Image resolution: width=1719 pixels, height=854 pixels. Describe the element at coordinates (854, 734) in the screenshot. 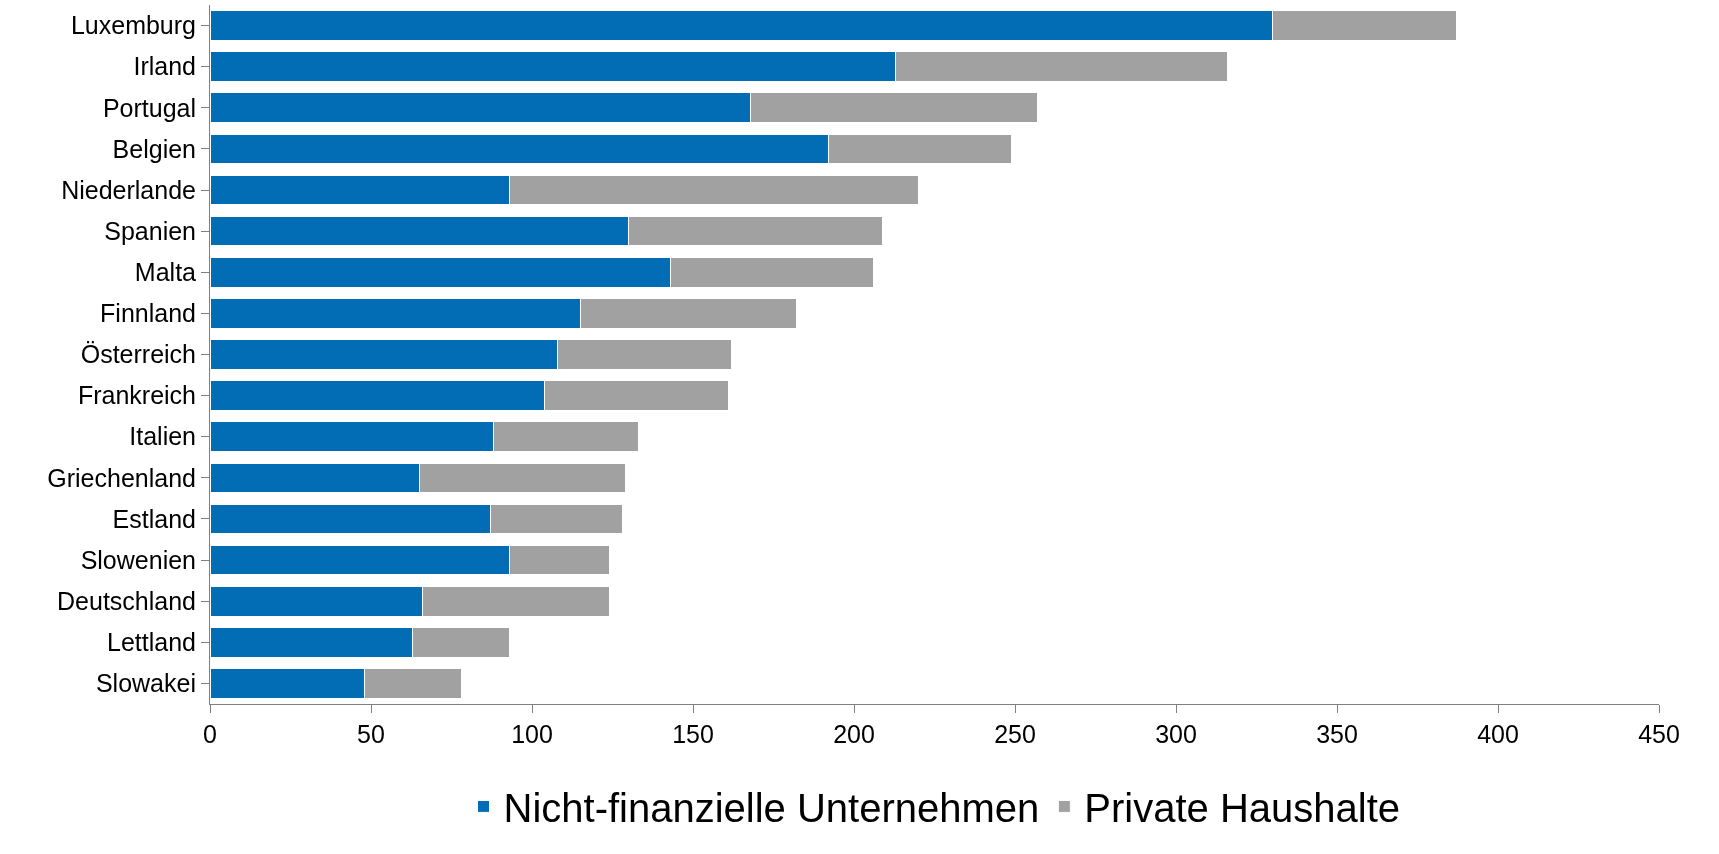

I see `x-tick-label: 200` at that location.